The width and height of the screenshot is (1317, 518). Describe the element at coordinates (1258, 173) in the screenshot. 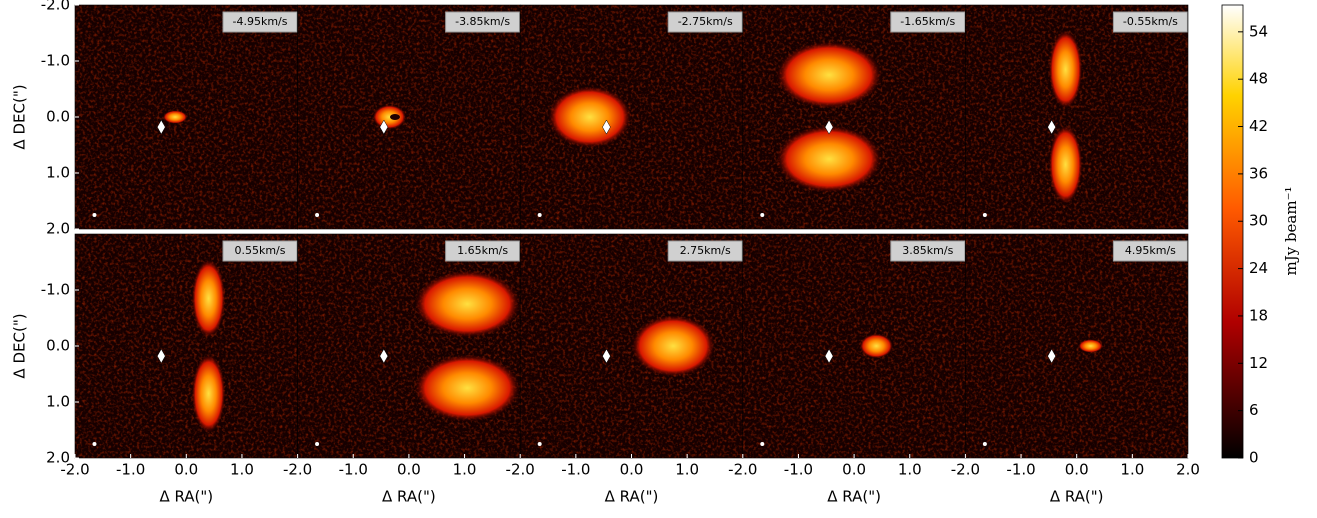

I see `colorbar-tick-label: 36` at that location.